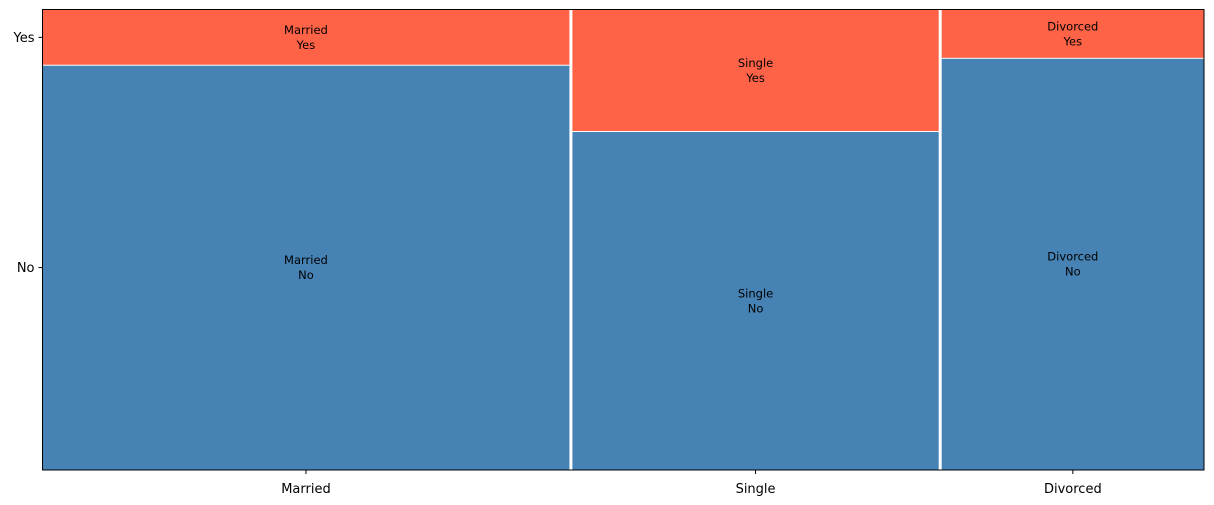 The width and height of the screenshot is (1214, 505). Describe the element at coordinates (691, 483) in the screenshot. I see `x-axis: Married Single Divorced` at that location.